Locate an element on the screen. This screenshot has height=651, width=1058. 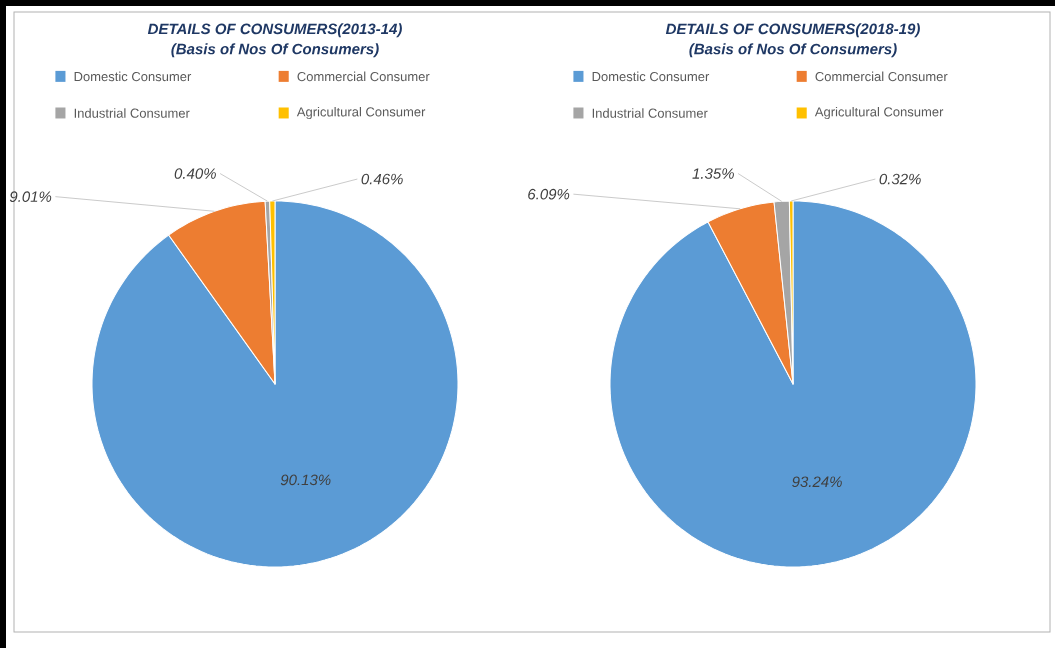
data-label: 0.46% is located at coordinates (382, 179).